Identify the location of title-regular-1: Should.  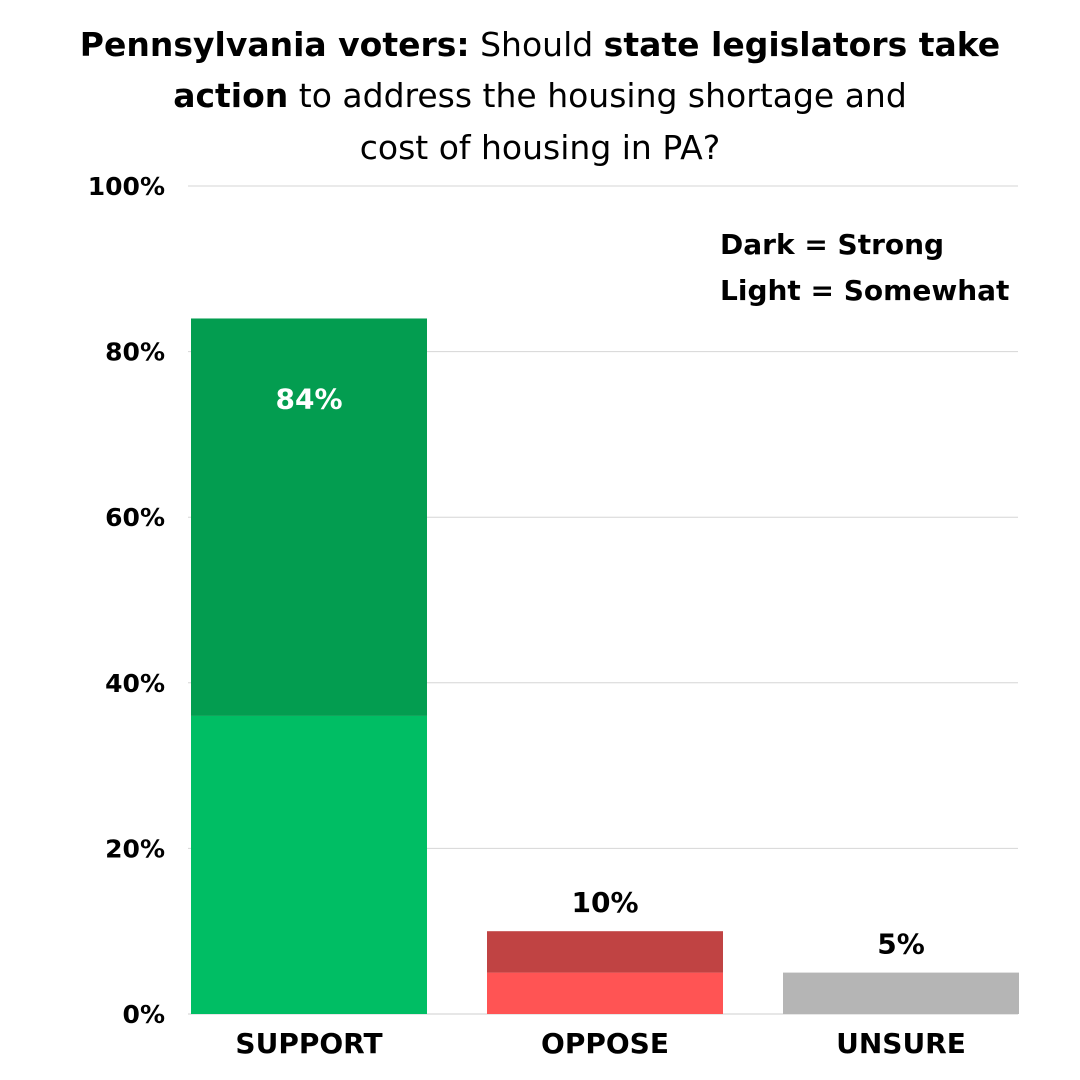
(537, 44).